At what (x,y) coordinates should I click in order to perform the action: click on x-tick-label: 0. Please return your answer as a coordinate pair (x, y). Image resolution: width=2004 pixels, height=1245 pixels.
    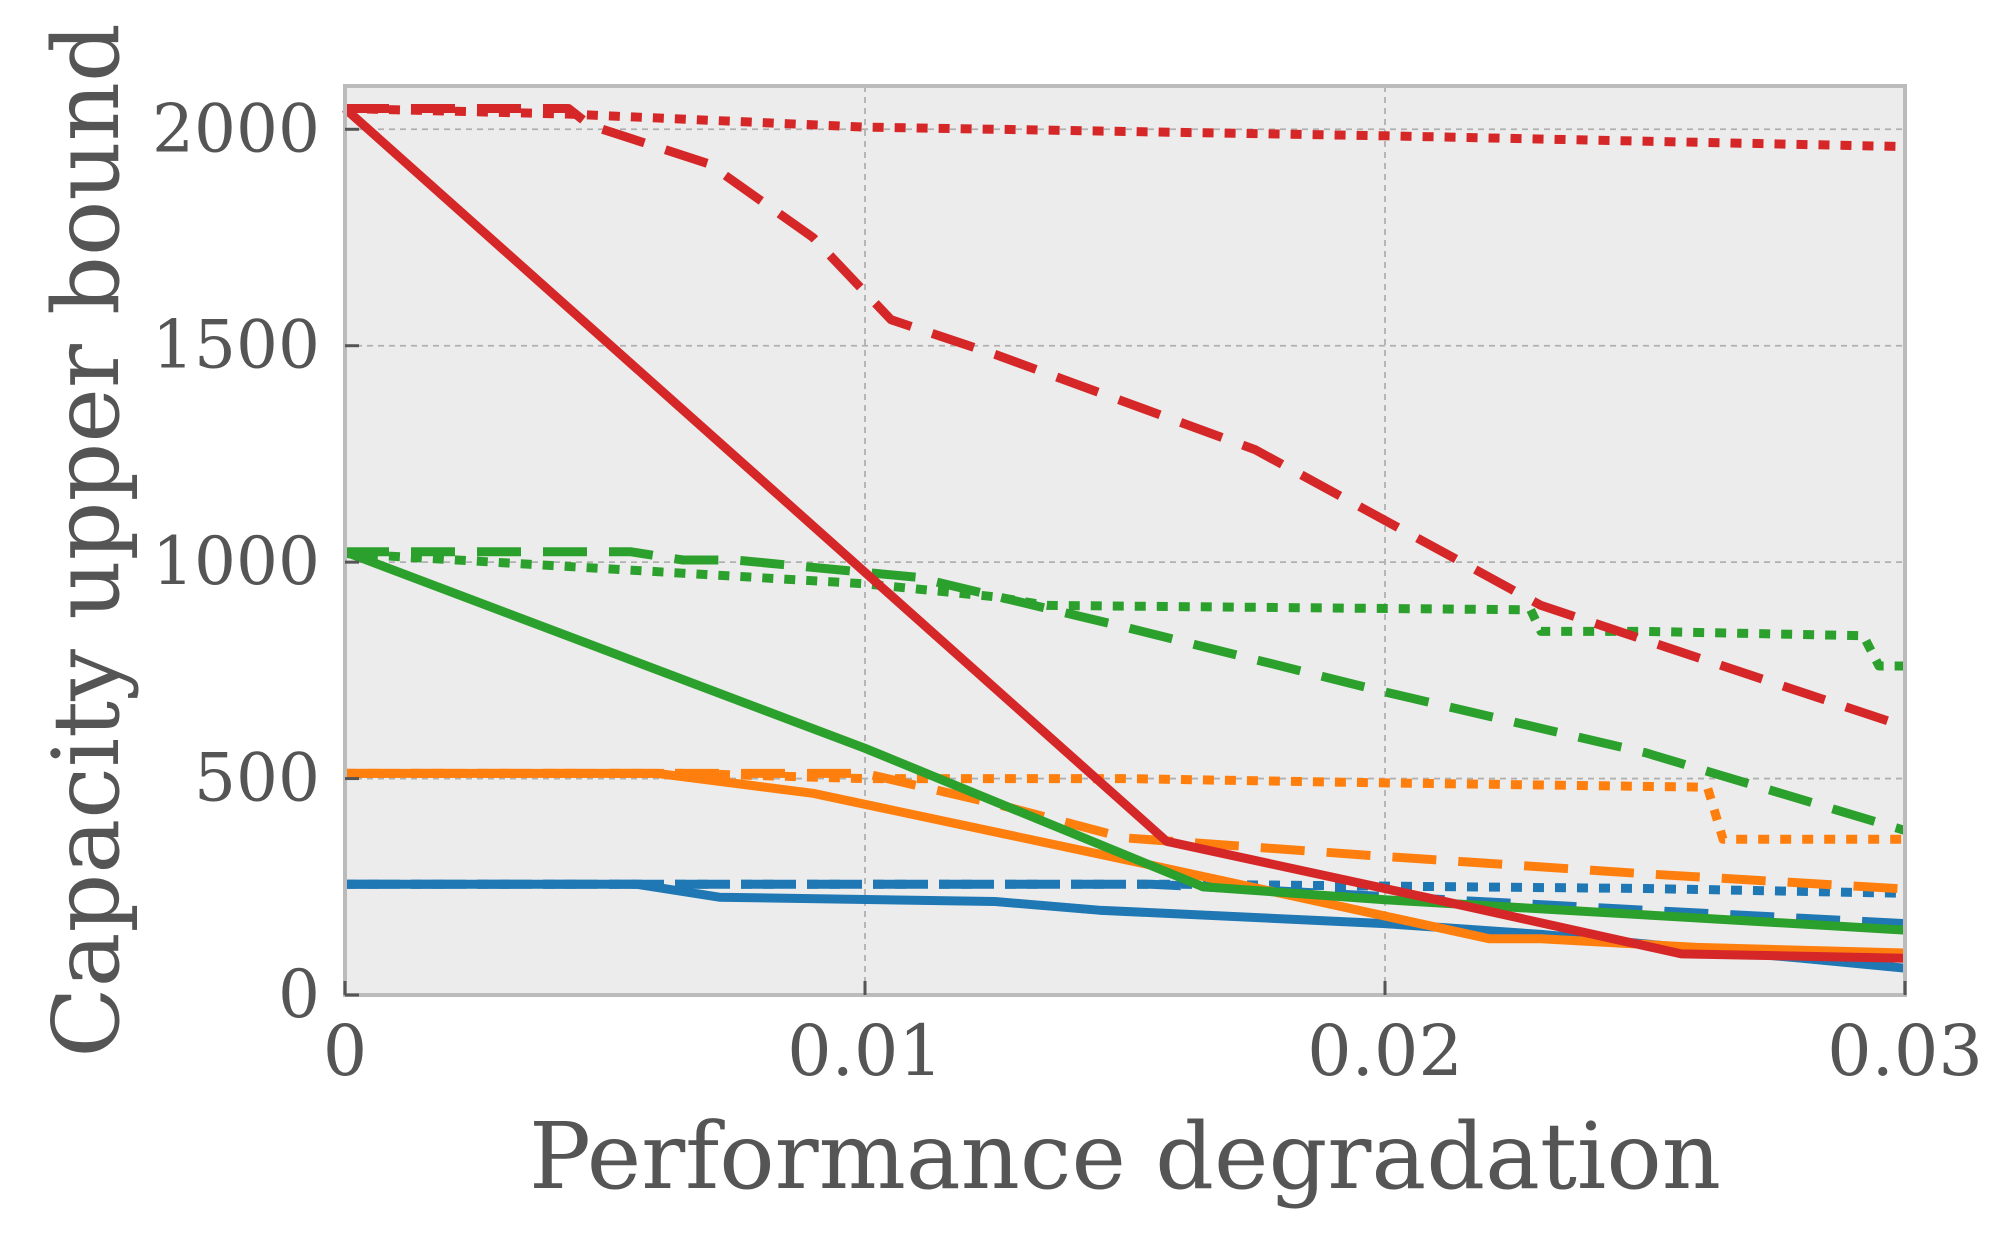
    Looking at the image, I should click on (345, 1051).